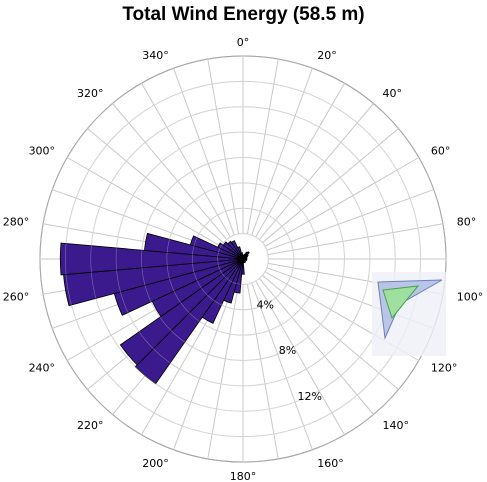 Image resolution: width=487 pixels, height=482 pixels. Describe the element at coordinates (42, 151) in the screenshot. I see `direction-label: 300°` at that location.